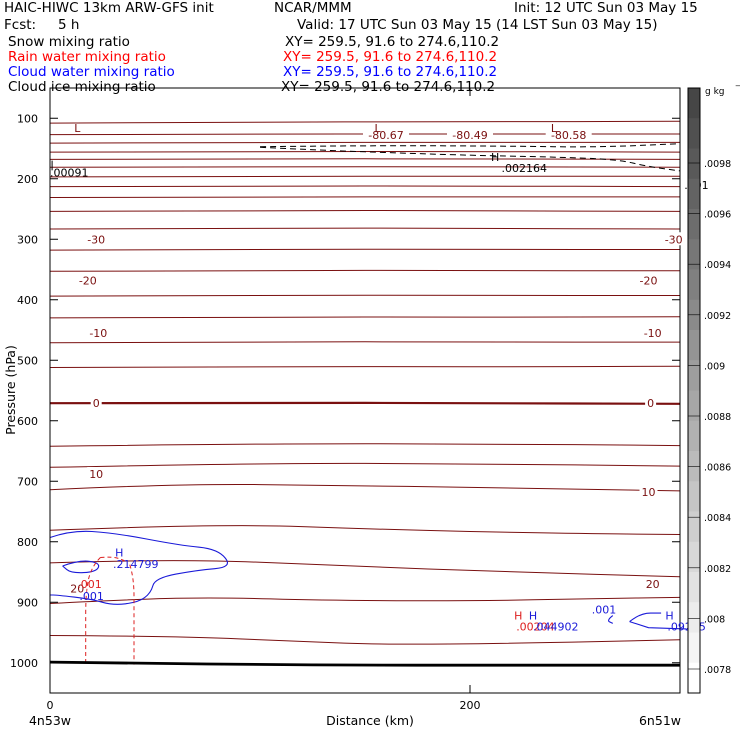 This screenshot has width=740, height=740. What do you see at coordinates (714, 366) in the screenshot?
I see `colorbar-label: .009` at bounding box center [714, 366].